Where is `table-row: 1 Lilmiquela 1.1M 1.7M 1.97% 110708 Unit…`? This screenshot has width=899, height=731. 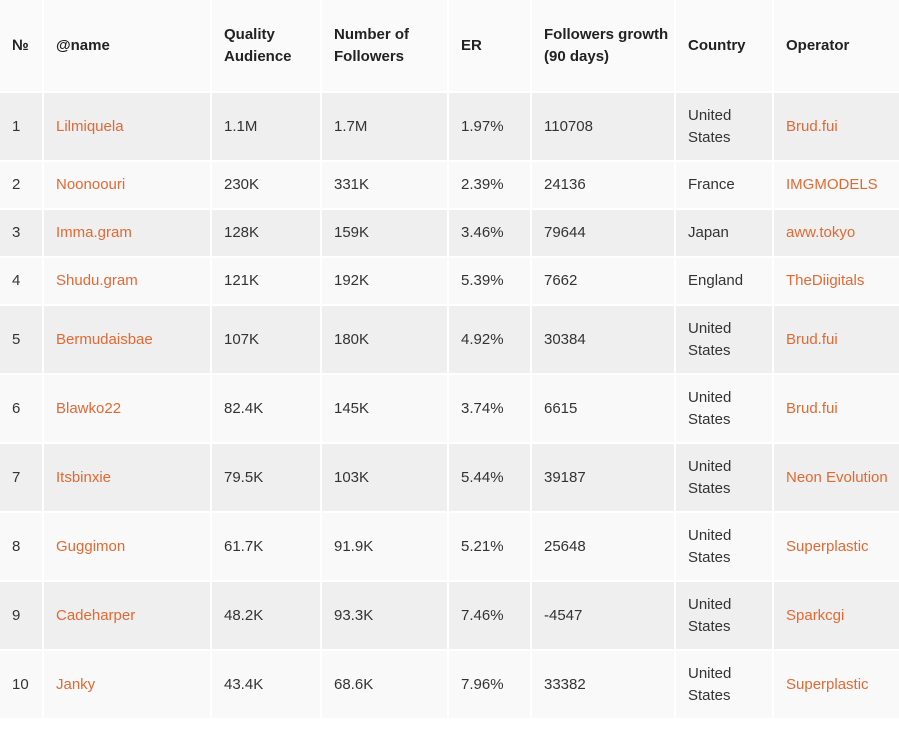
table-row: 1 Lilmiquela 1.1M 1.7M 1.97% 110708 Unit… is located at coordinates (449, 126).